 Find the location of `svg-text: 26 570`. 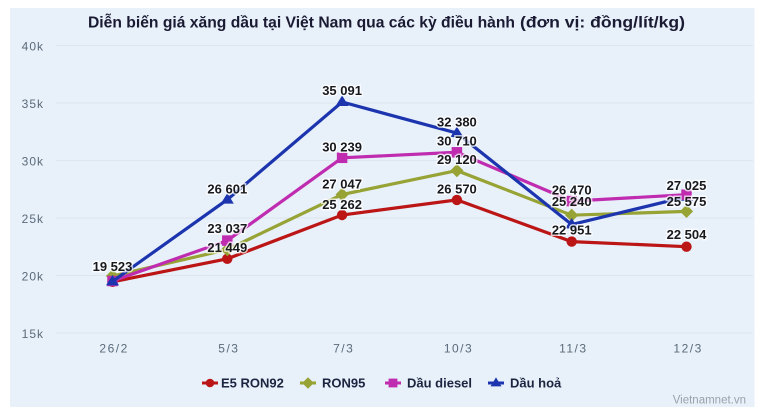

svg-text: 26 570 is located at coordinates (457, 189).